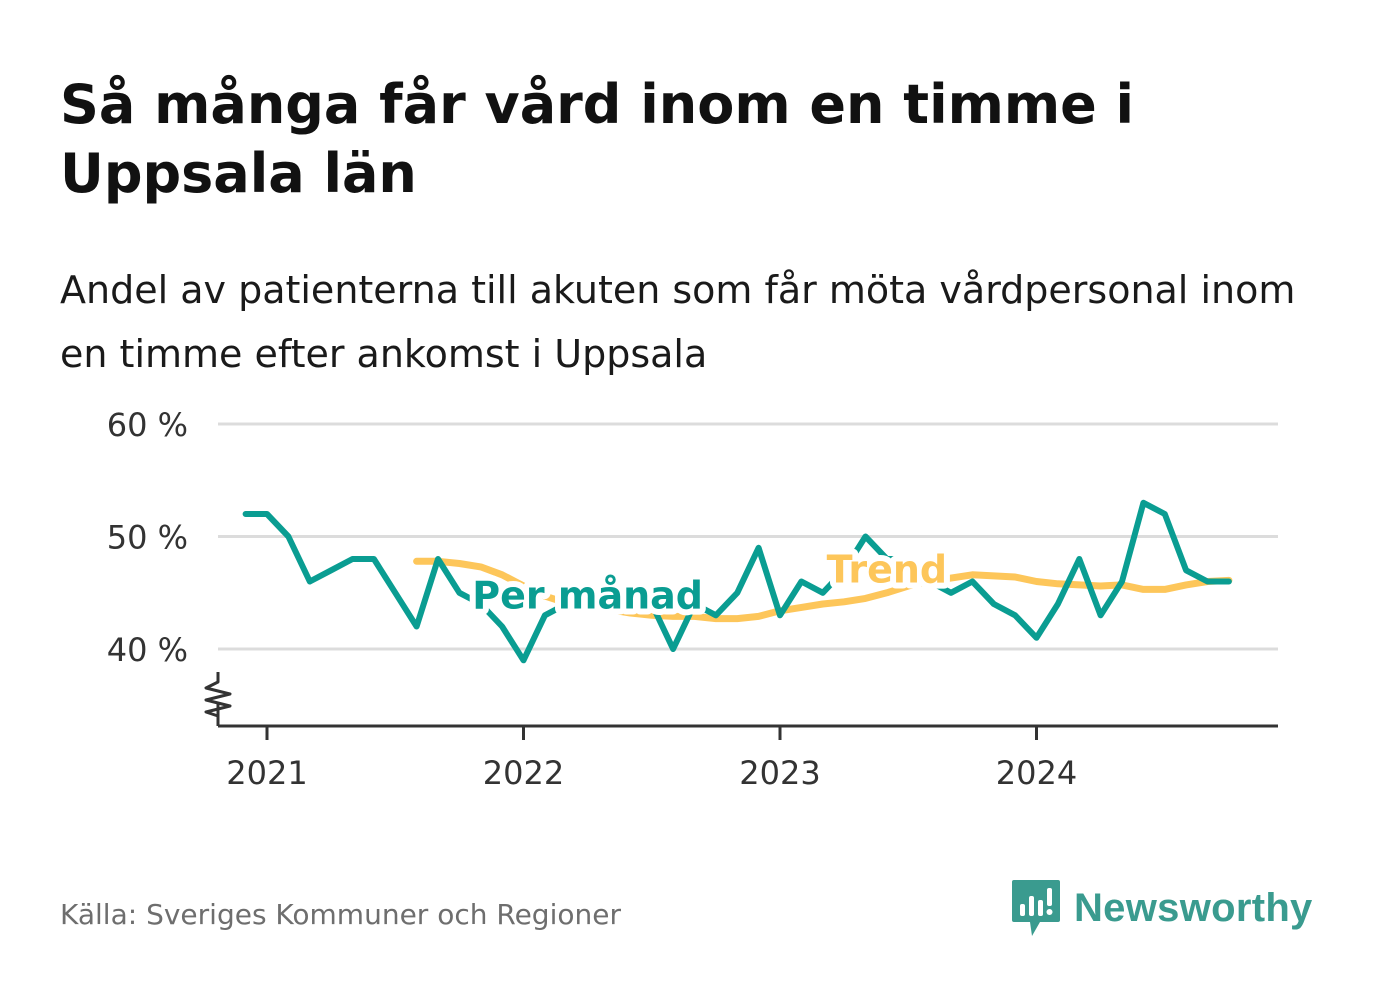 The height and width of the screenshot is (999, 1382). Describe the element at coordinates (218, 699) in the screenshot. I see `axis-break-mark` at that location.